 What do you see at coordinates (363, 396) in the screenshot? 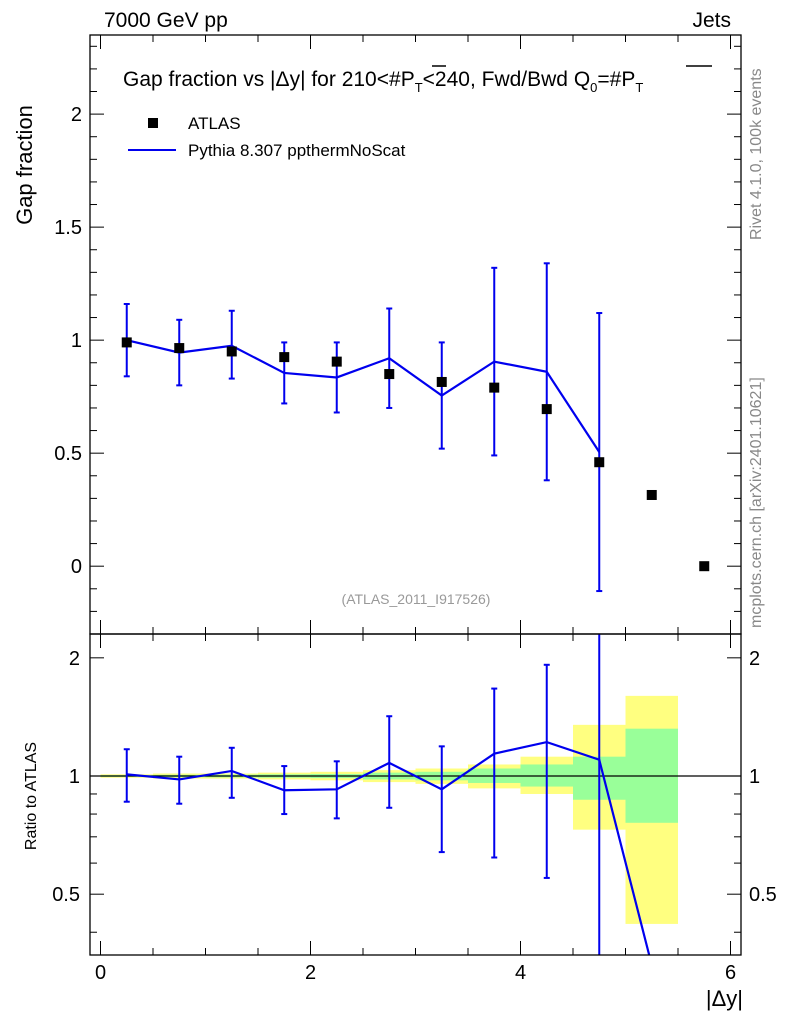
I see `mc-line` at bounding box center [363, 396].